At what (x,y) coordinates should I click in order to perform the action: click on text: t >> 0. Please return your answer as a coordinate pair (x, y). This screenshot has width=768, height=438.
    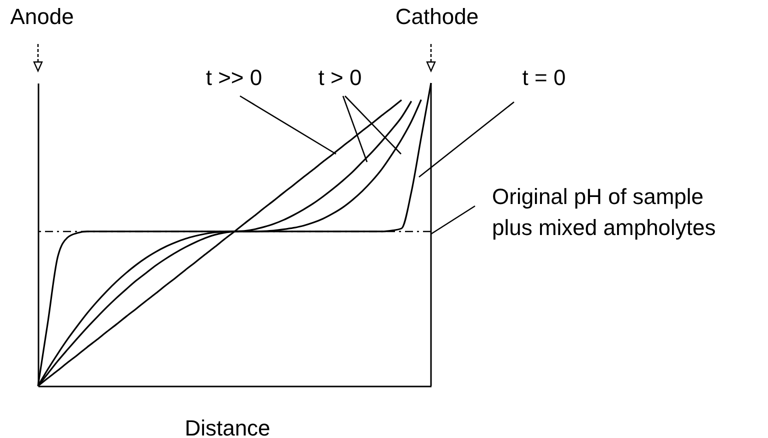
    Looking at the image, I should click on (234, 77).